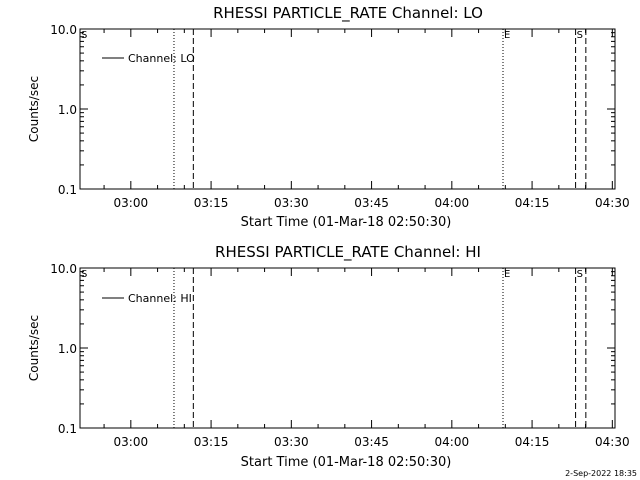 The width and height of the screenshot is (640, 480). Describe the element at coordinates (346, 222) in the screenshot. I see `lo-x-axis-label: Start Time (01-Mar-18 02:50:30)` at that location.